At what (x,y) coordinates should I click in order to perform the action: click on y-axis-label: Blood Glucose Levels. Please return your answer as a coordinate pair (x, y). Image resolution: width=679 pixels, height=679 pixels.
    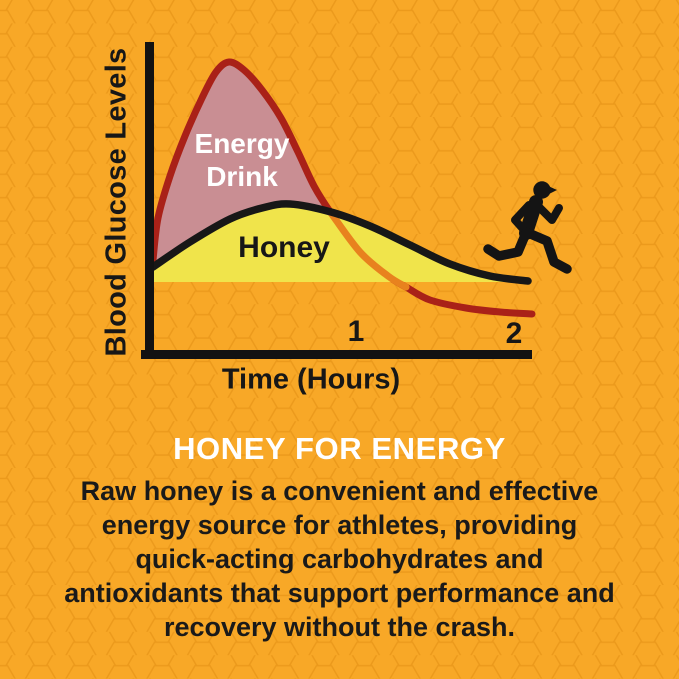
    Looking at the image, I should click on (116, 202).